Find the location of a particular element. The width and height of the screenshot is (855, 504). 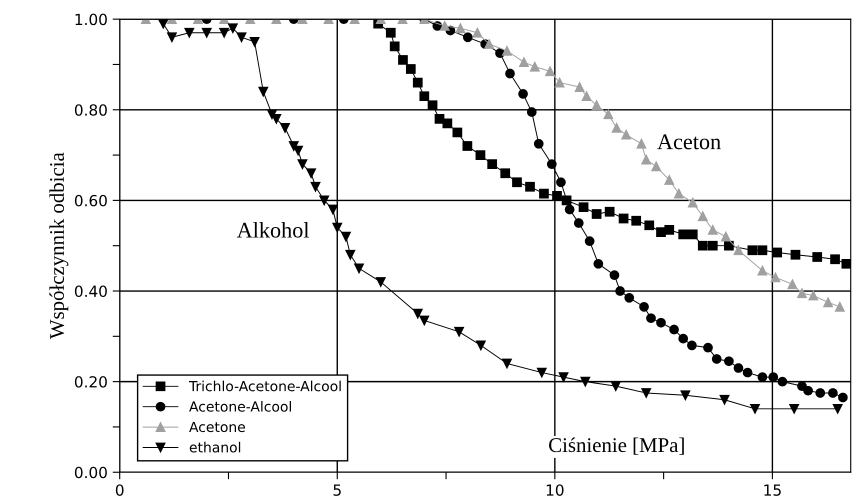

legend-label: Acetone-Alcool is located at coordinates (240, 406).